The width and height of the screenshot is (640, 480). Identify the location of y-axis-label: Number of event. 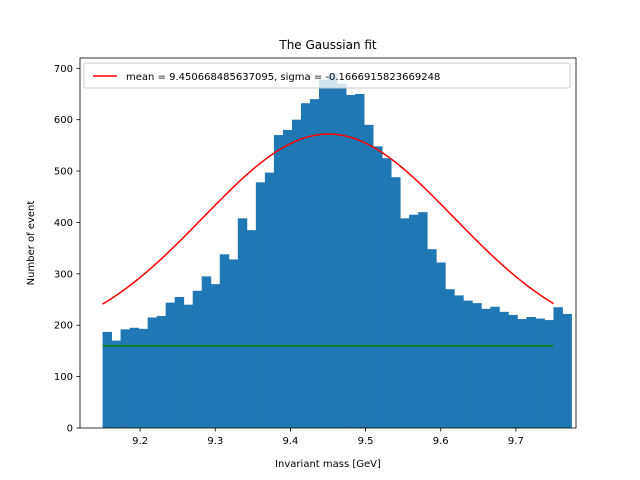
(31, 243).